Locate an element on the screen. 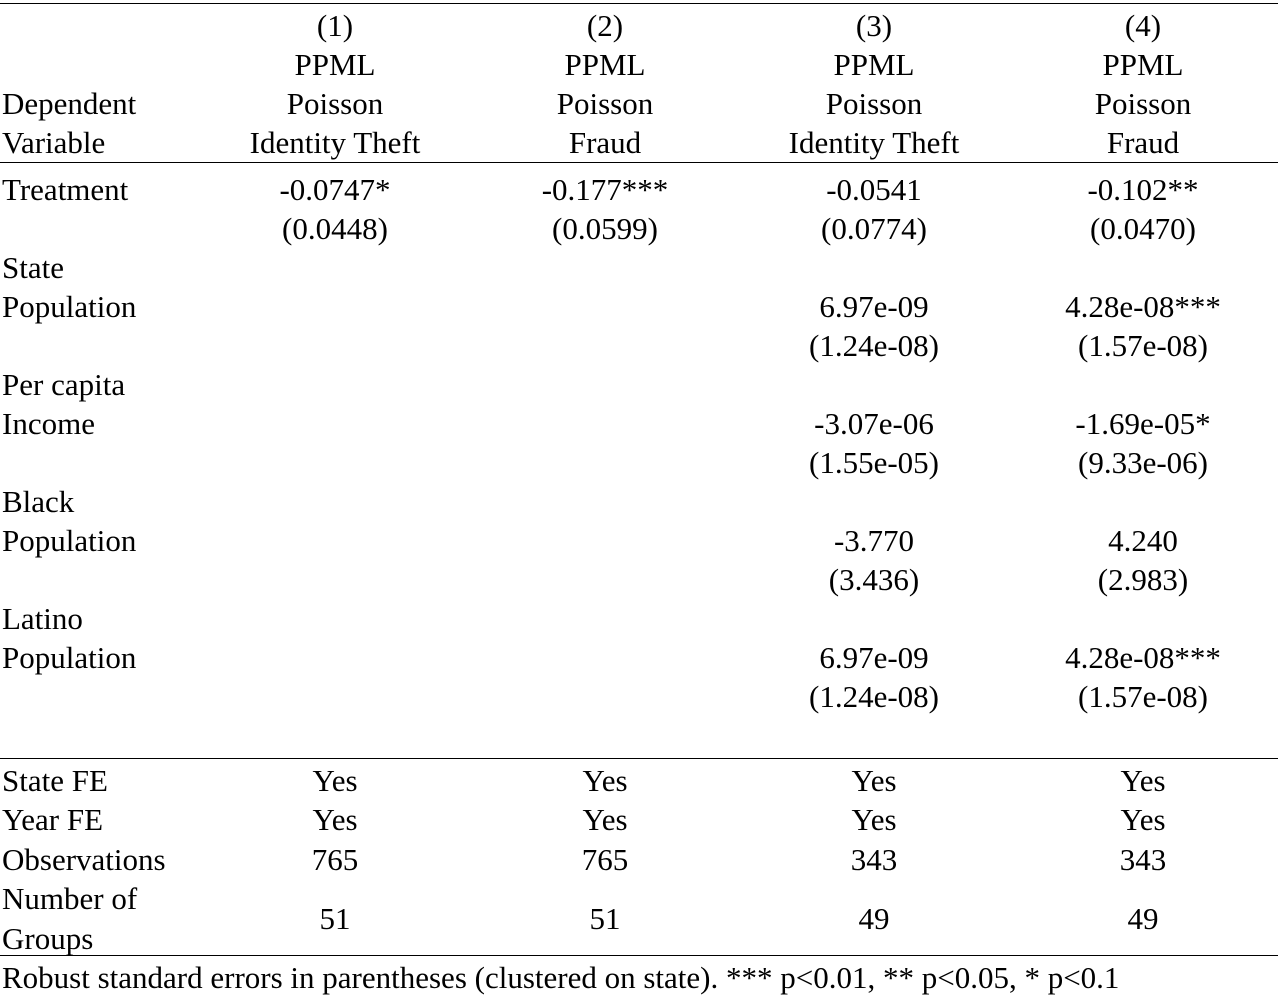 This screenshot has width=1280, height=997. income-label-row: Per capita is located at coordinates (639, 384).